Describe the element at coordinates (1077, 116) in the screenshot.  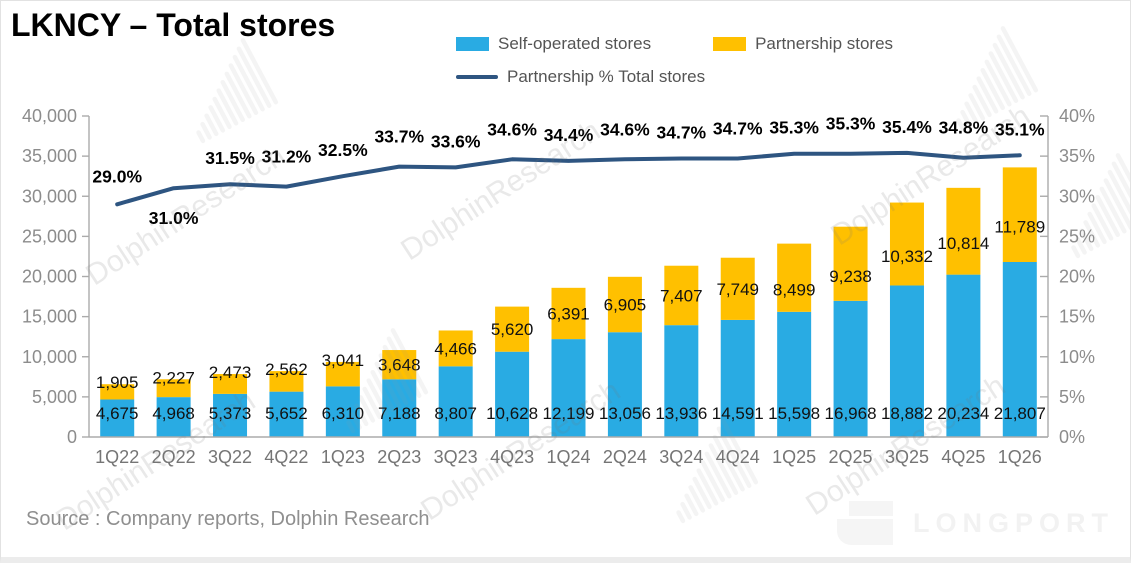
I see `right-axis-tick-label: 40%` at that location.